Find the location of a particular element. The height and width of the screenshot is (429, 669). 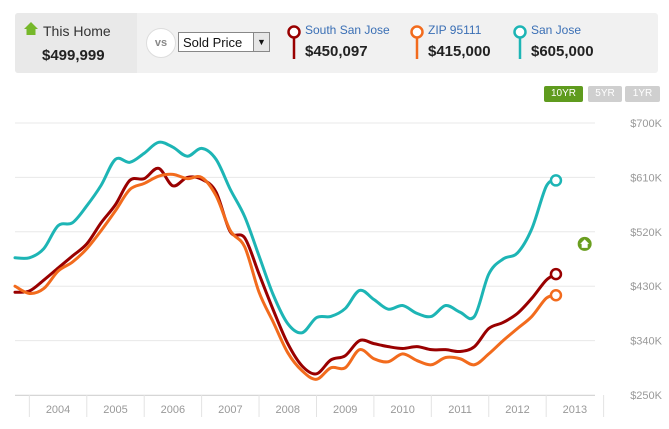

metric-select-value: Sold Price is located at coordinates (213, 42).